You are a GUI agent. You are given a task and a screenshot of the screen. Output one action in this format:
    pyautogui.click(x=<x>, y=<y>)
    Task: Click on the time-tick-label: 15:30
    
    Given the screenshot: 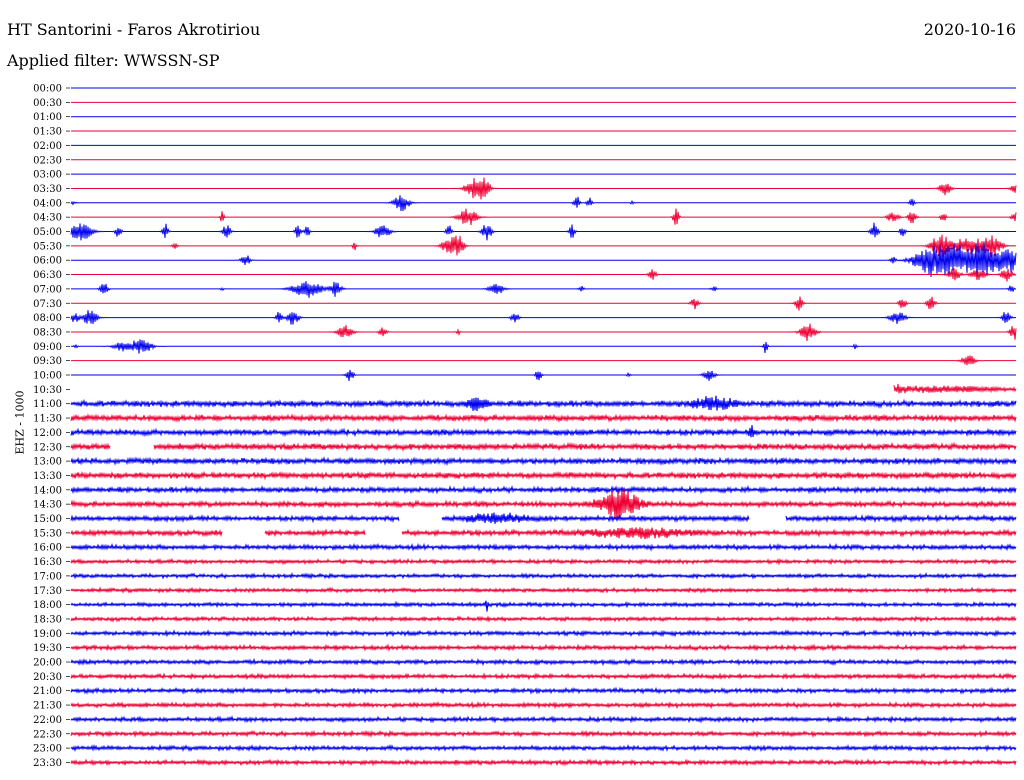 What is the action you would take?
    pyautogui.click(x=47, y=533)
    